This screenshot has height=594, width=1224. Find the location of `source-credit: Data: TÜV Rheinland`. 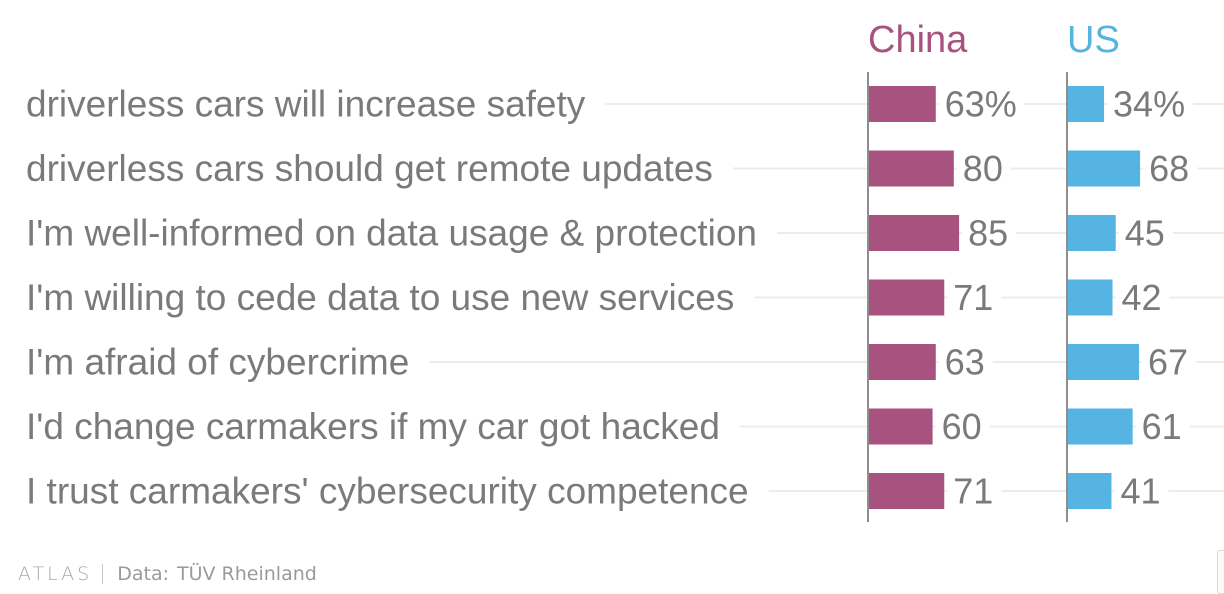

source-credit: Data: TÜV Rheinland is located at coordinates (217, 574).